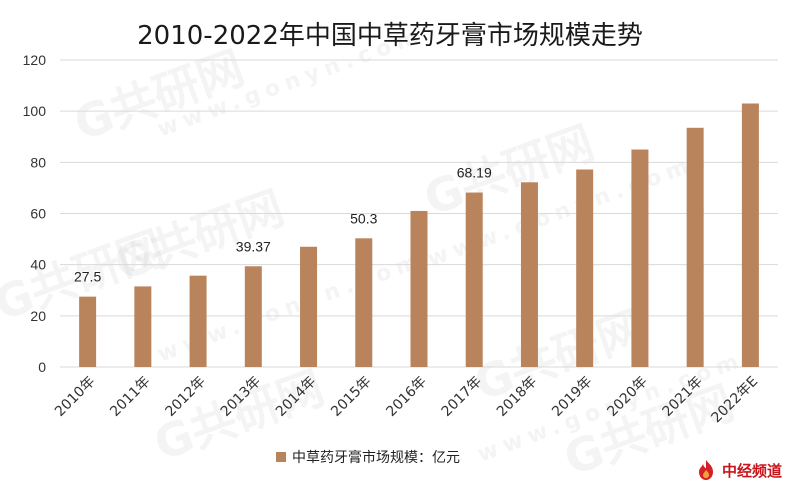 Image resolution: width=800 pixels, height=489 pixels. I want to click on y-tick-label: 20, so click(38, 316).